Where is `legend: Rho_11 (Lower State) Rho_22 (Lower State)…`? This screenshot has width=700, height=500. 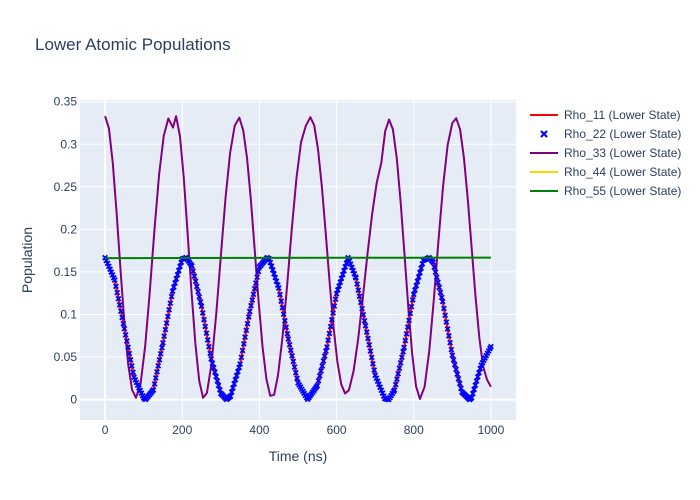 legend: Rho_11 (Lower State) Rho_22 (Lower State)… is located at coordinates (605, 153).